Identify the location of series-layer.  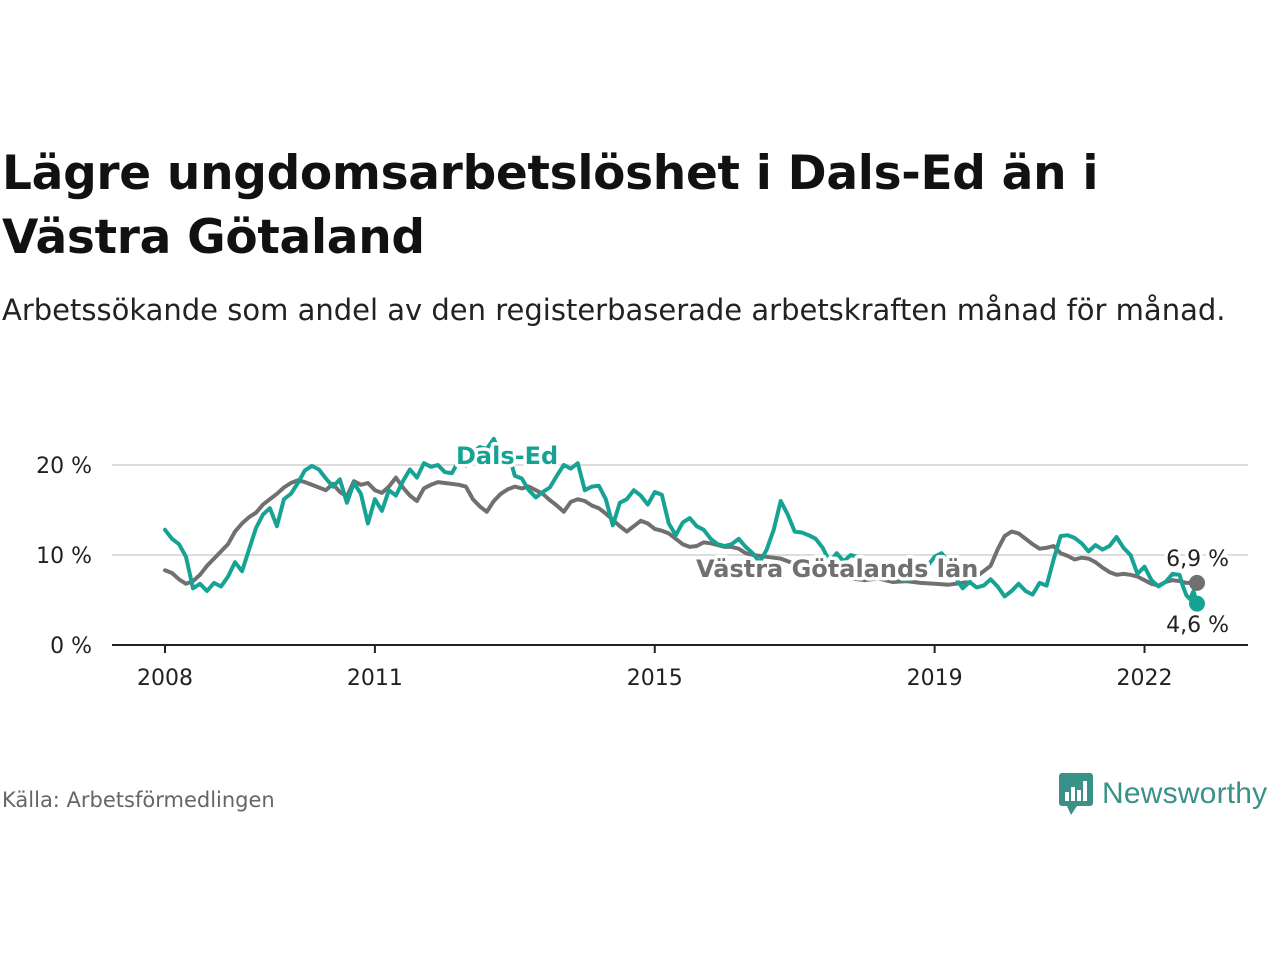
(684, 524).